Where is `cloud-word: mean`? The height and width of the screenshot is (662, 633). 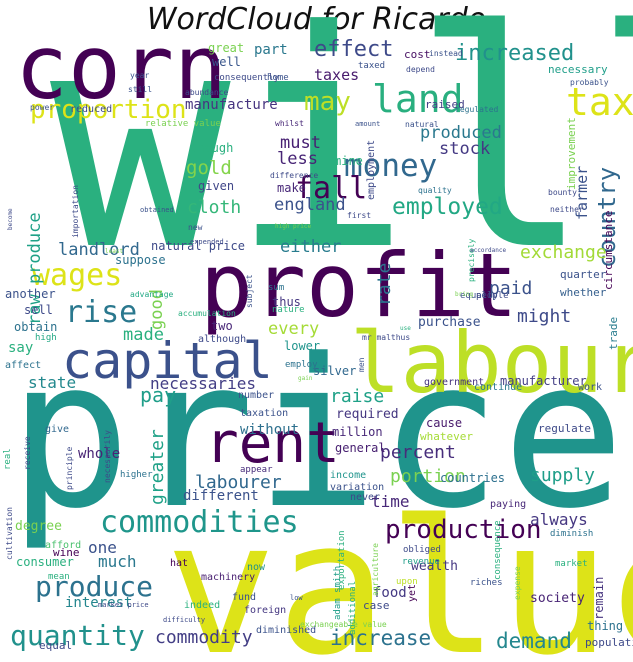 cloud-word: mean is located at coordinates (59, 577).